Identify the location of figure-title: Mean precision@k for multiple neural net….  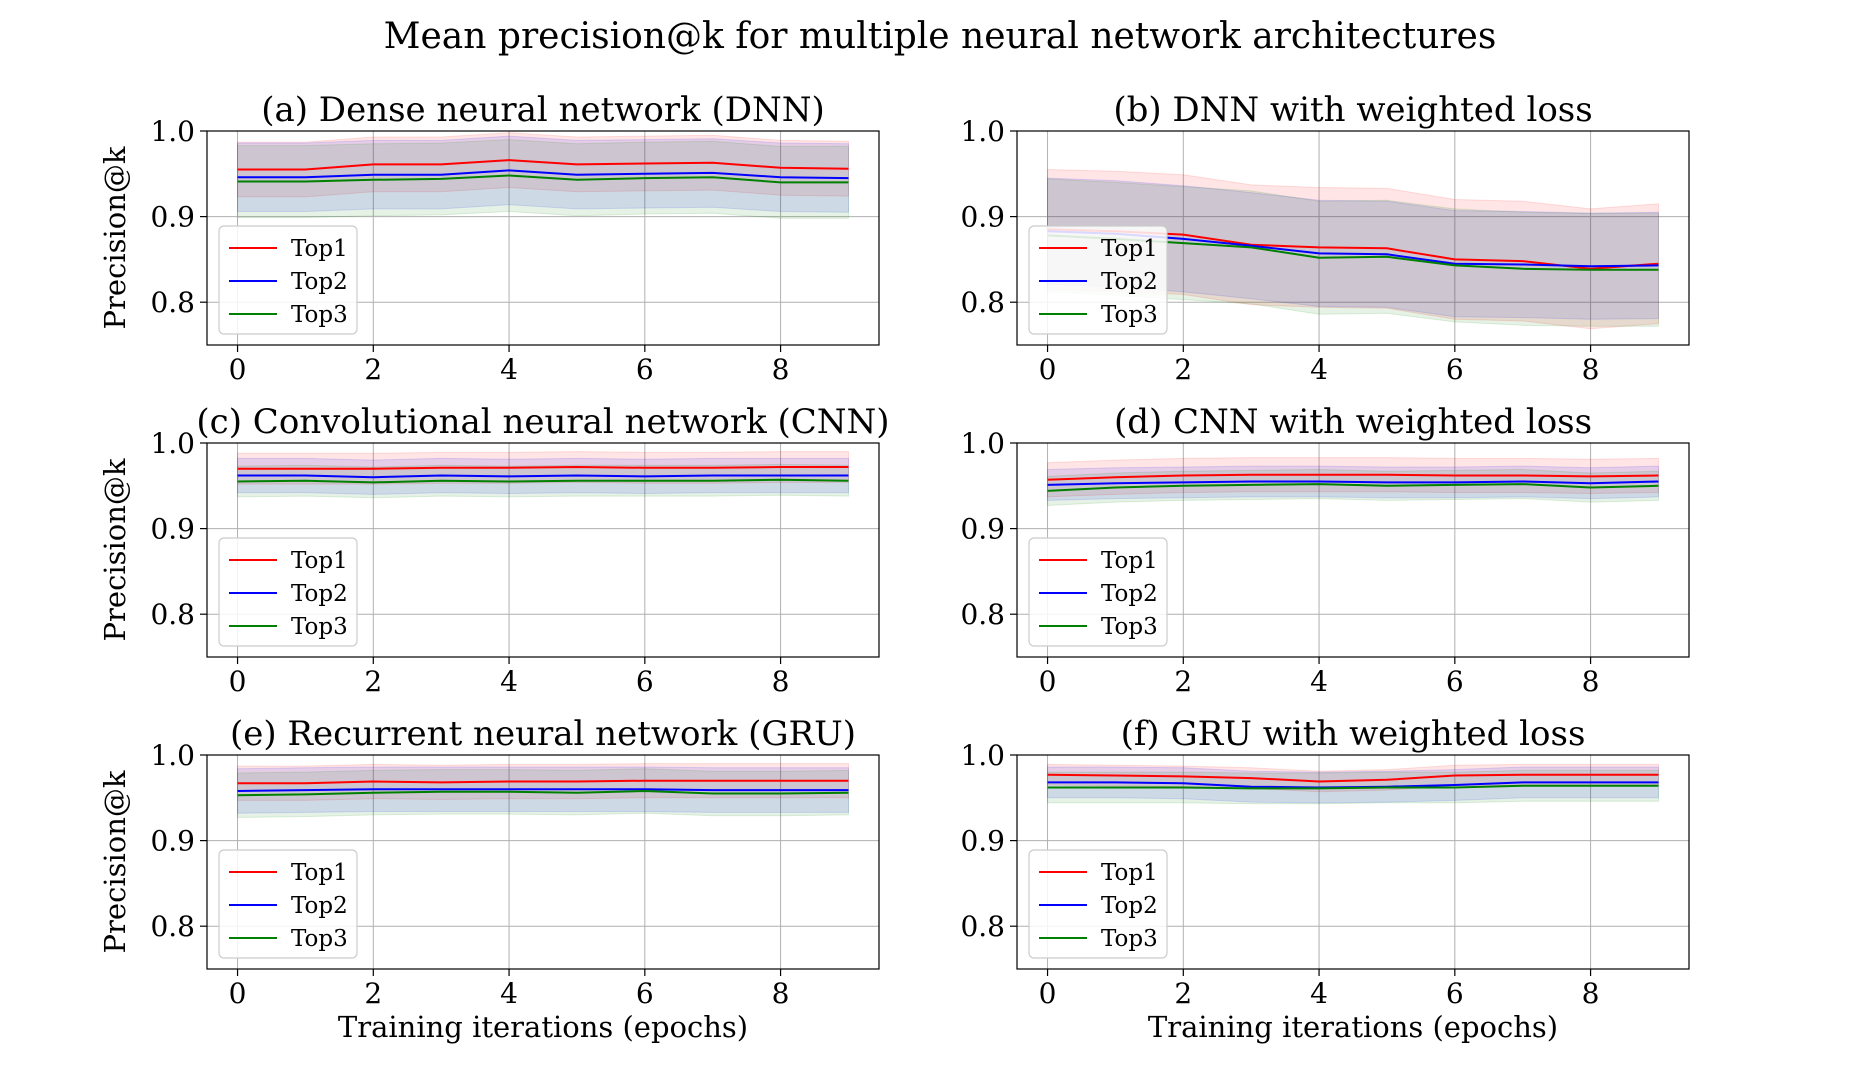
(940, 36).